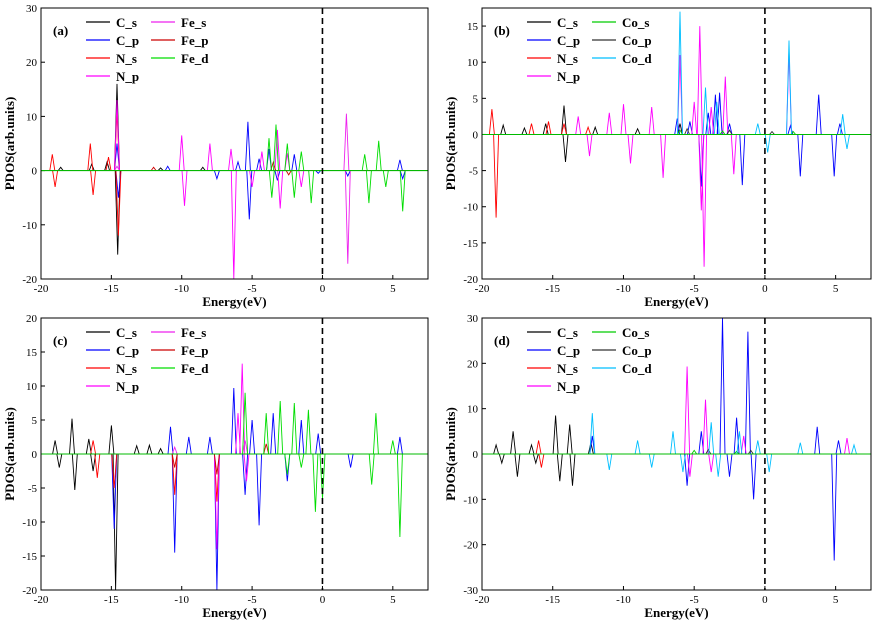 The height and width of the screenshot is (629, 878). What do you see at coordinates (502, 30) in the screenshot?
I see `panel-label: (b)` at bounding box center [502, 30].